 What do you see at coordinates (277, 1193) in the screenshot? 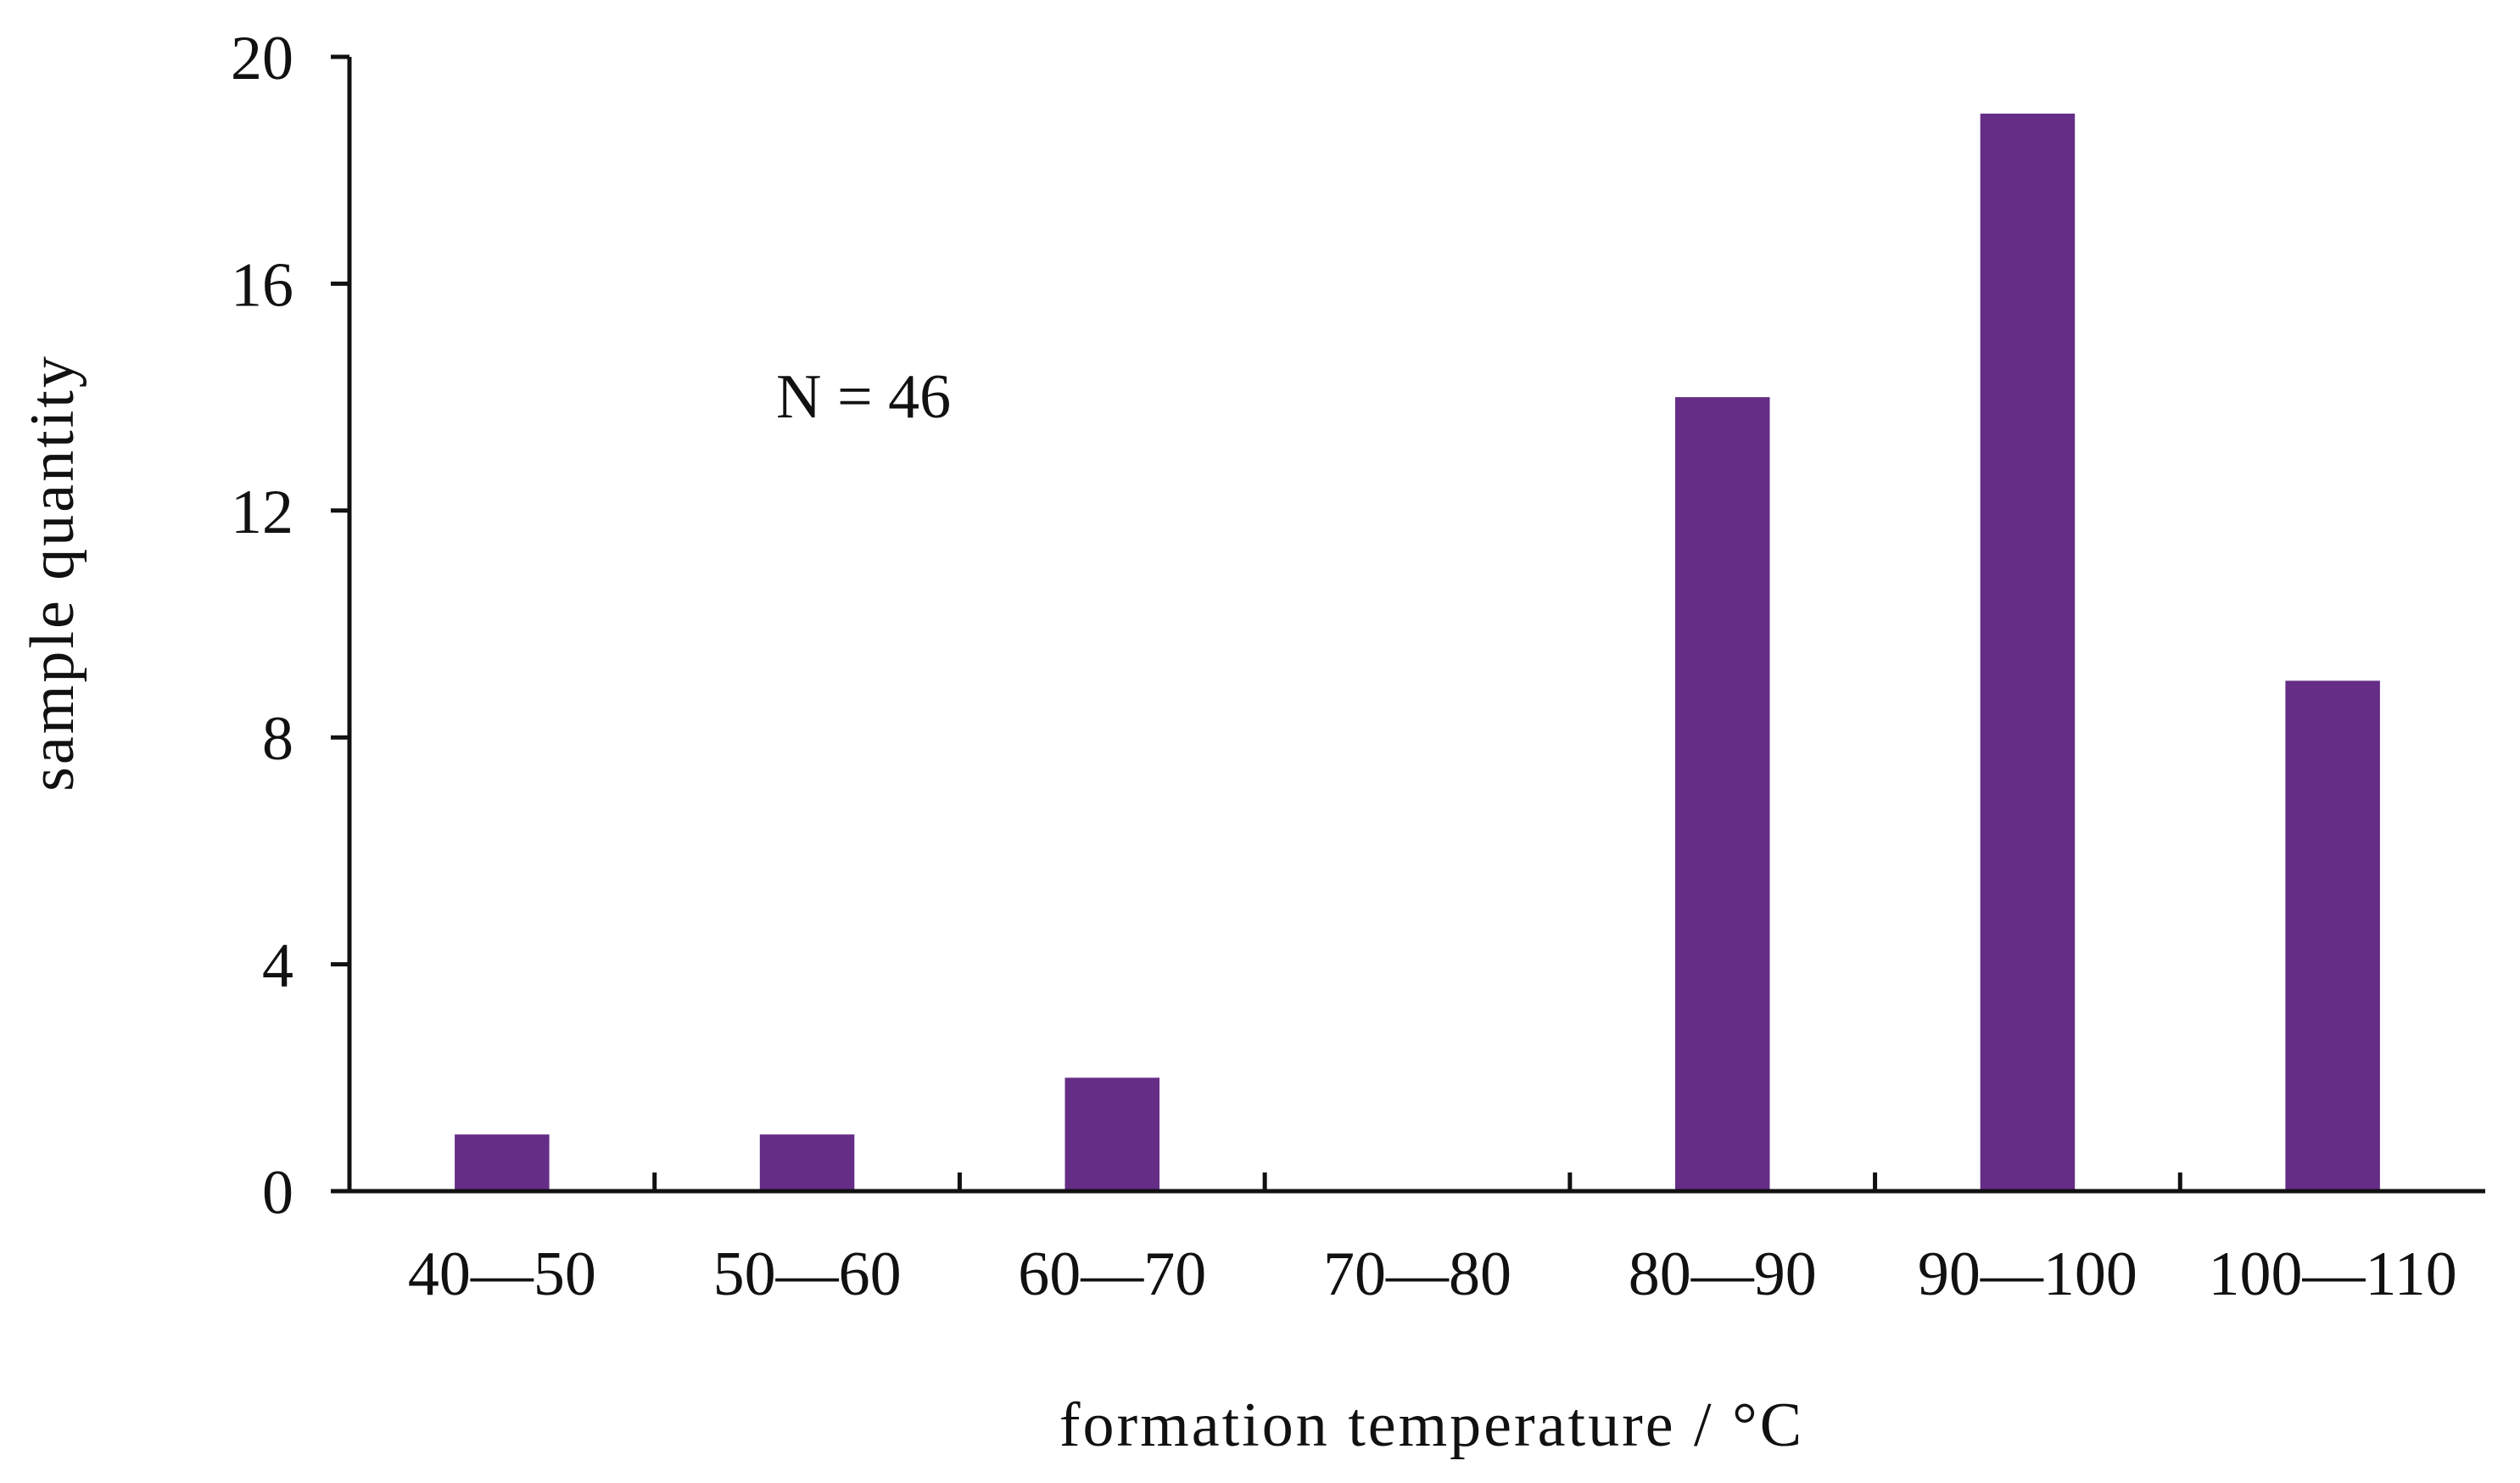
I see `y-tick-label-0: 0` at bounding box center [277, 1193].